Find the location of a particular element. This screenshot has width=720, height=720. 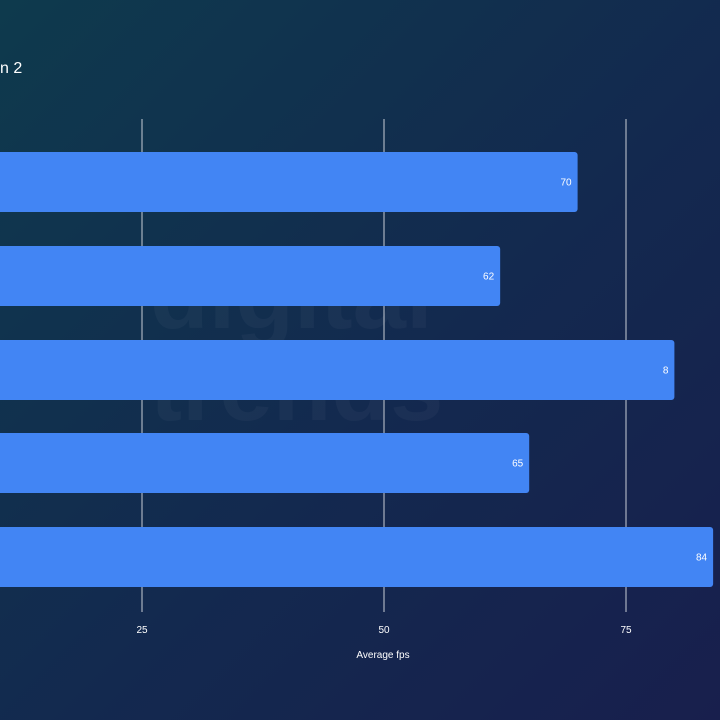

bar-value-label: 65 is located at coordinates (518, 464).